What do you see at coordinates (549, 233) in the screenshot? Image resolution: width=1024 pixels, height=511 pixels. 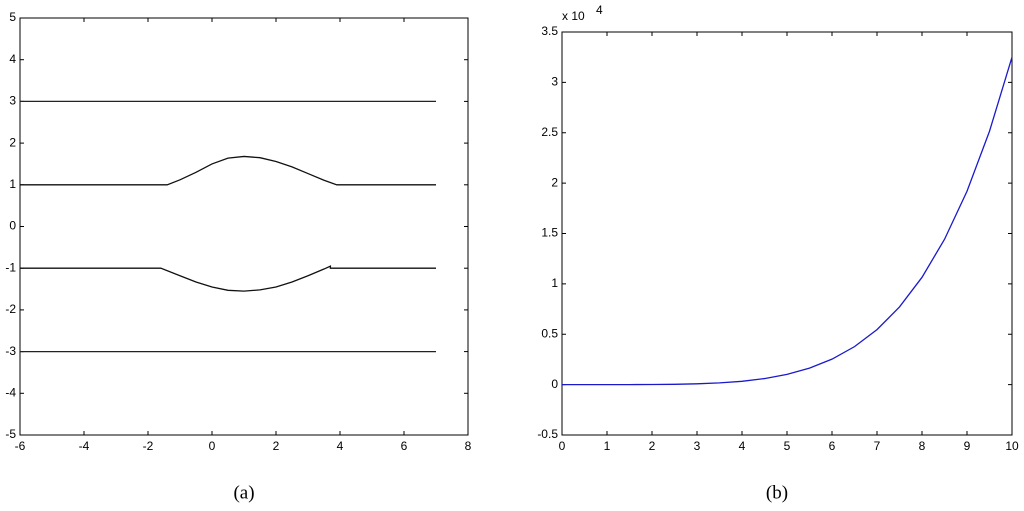 I see `y-tick-label: 1.5` at bounding box center [549, 233].